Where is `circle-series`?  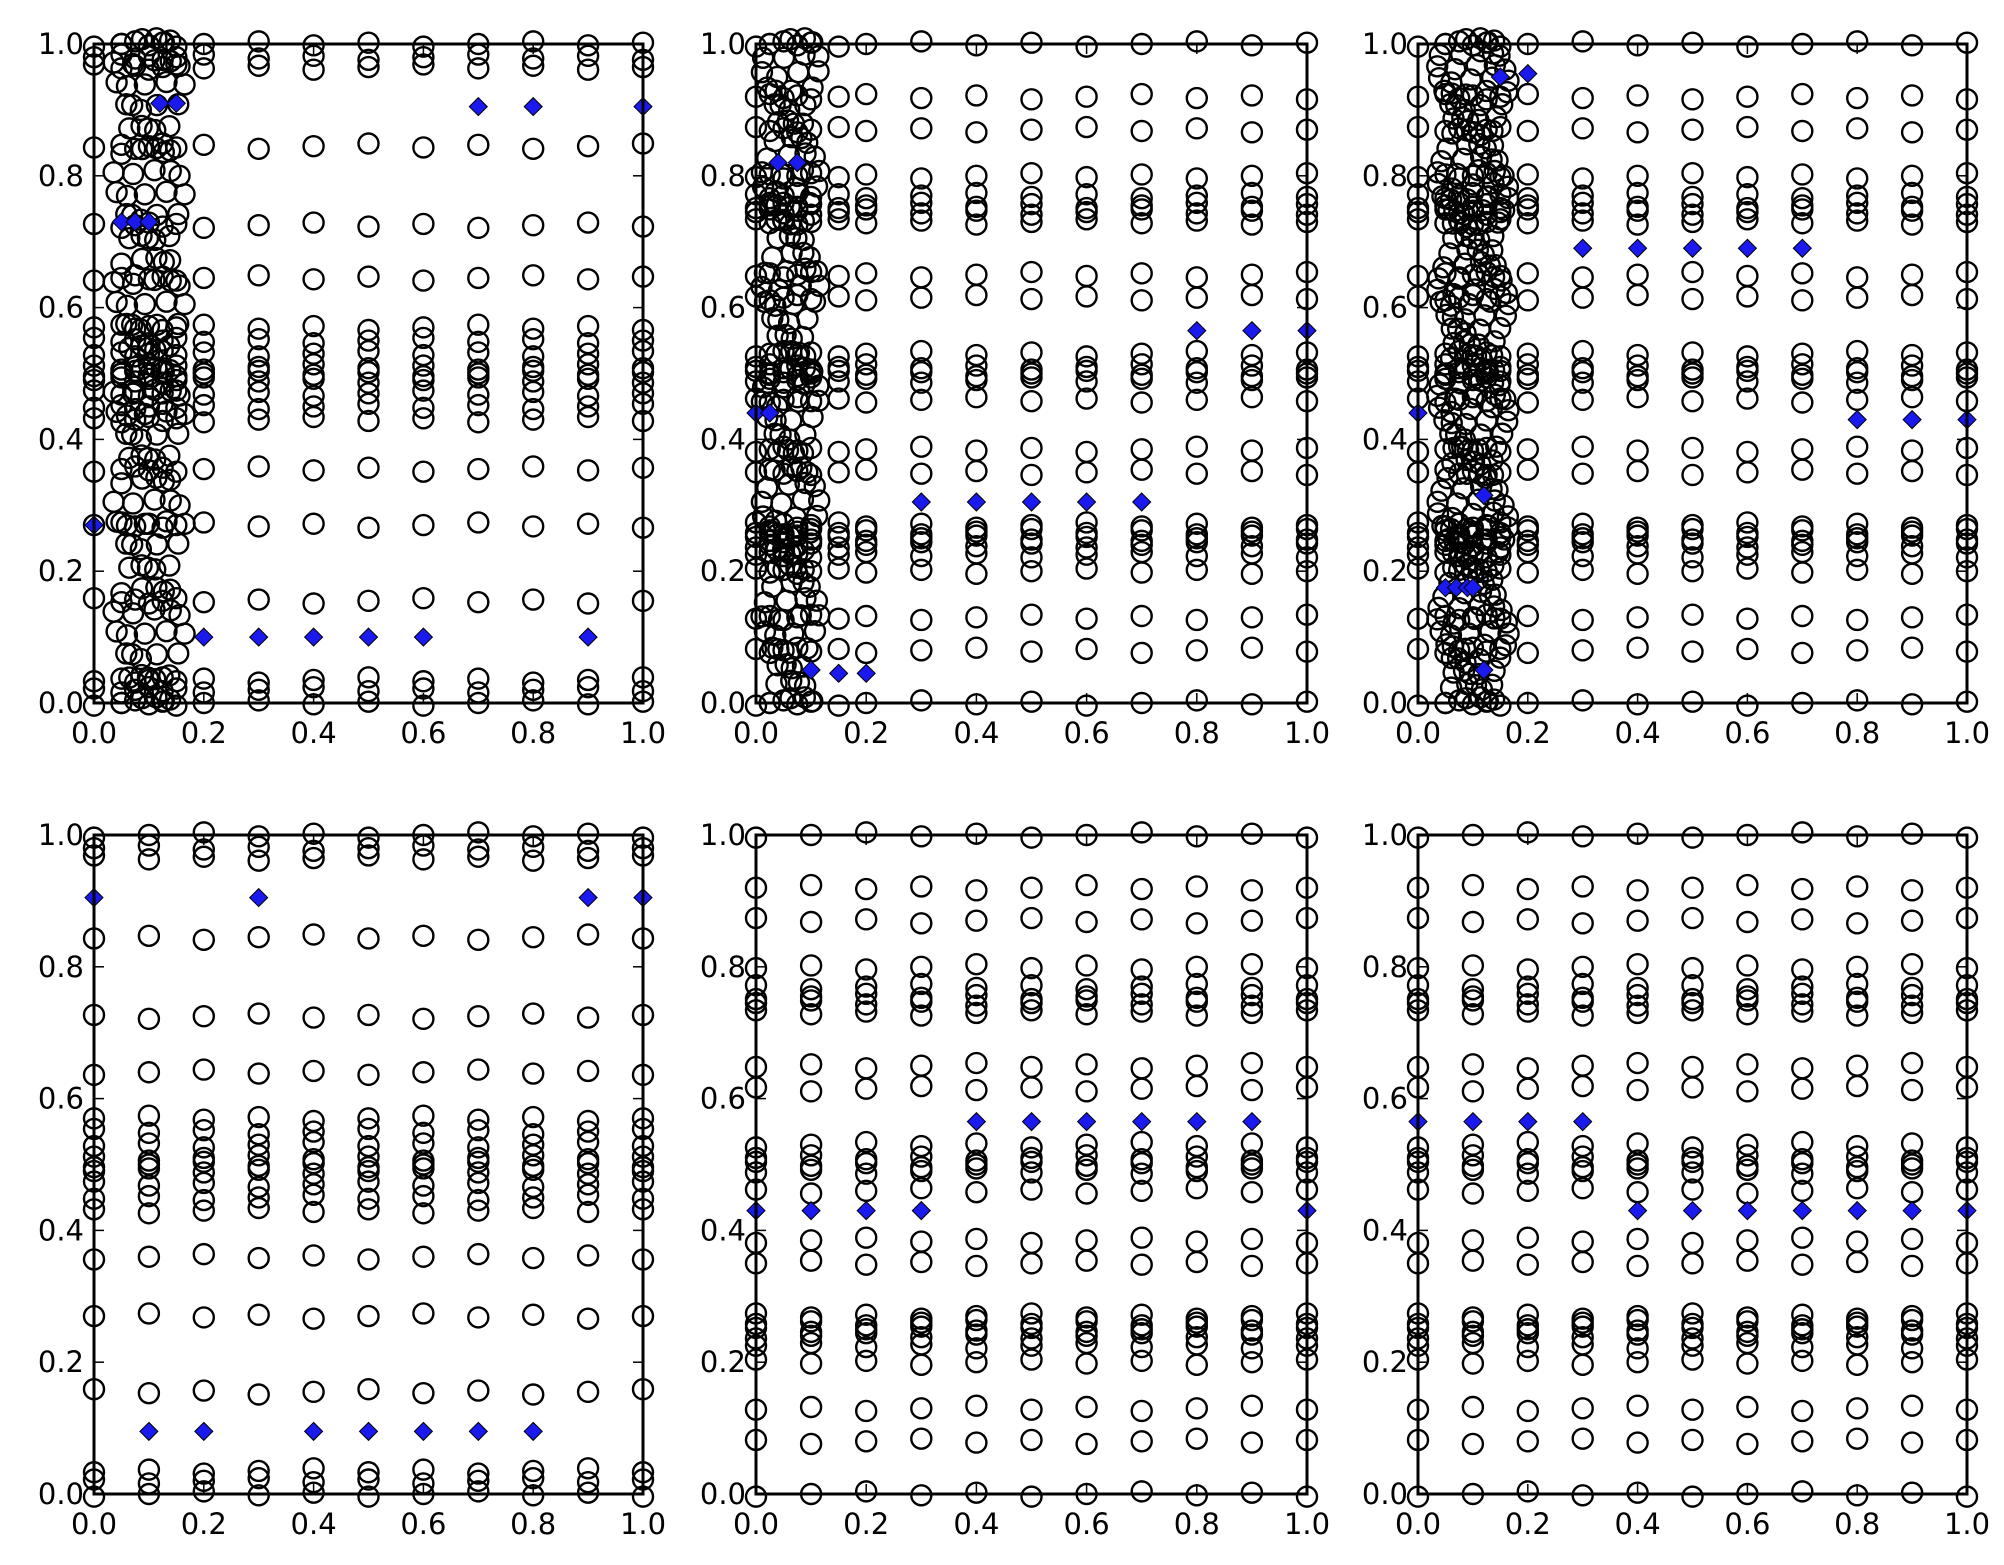
circle-series is located at coordinates (1031, 372).